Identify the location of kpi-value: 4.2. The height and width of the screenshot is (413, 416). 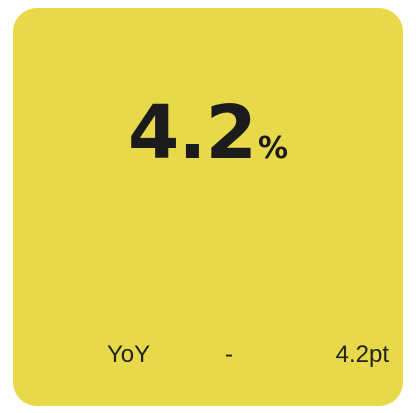
(192, 133).